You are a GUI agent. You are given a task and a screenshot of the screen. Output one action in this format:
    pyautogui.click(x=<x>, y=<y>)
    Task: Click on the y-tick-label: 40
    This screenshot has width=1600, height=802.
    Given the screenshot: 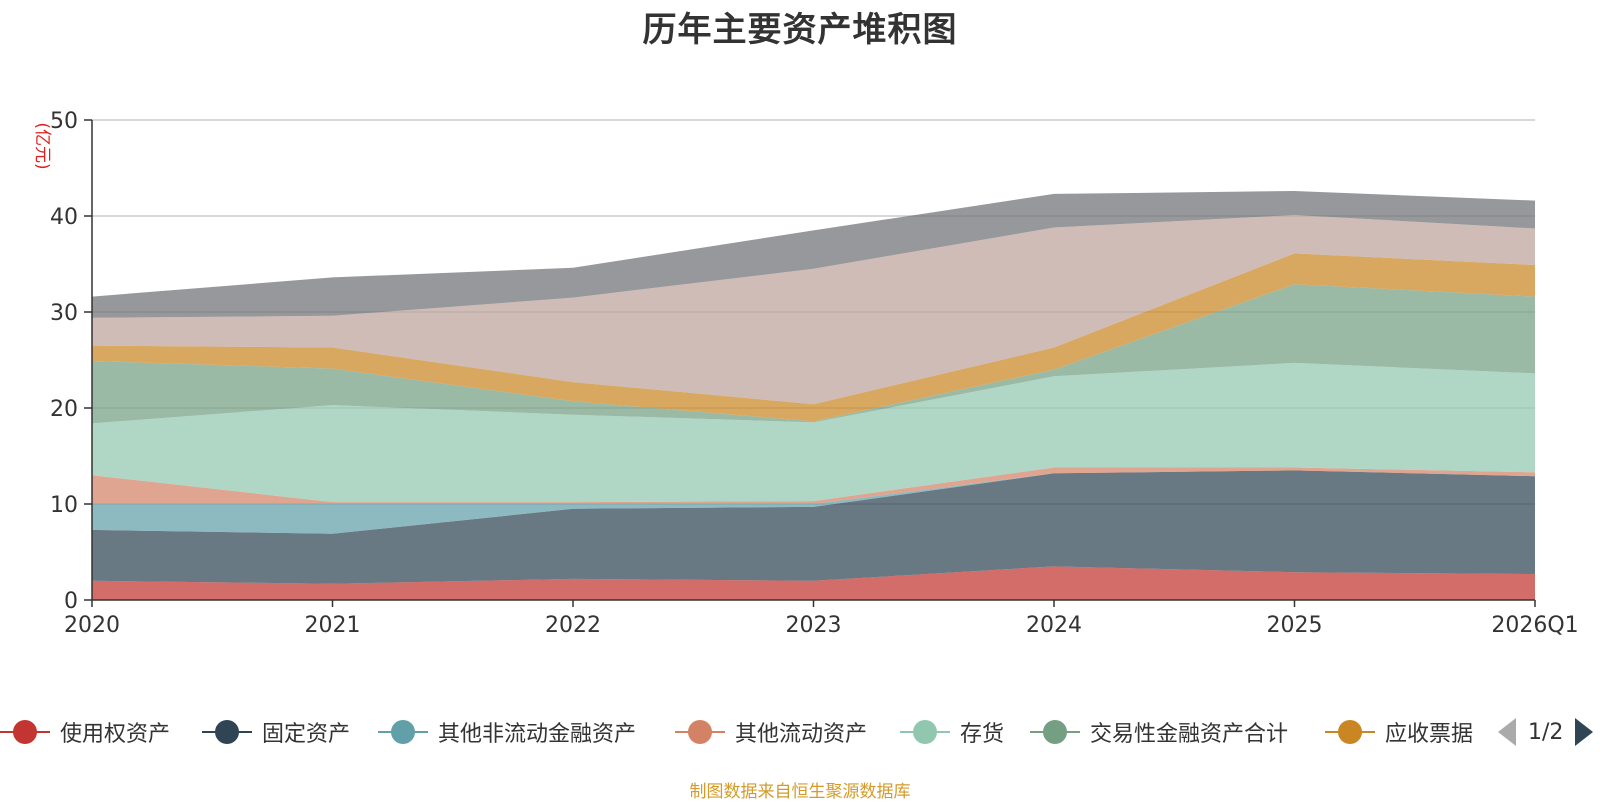 What is the action you would take?
    pyautogui.click(x=64, y=217)
    